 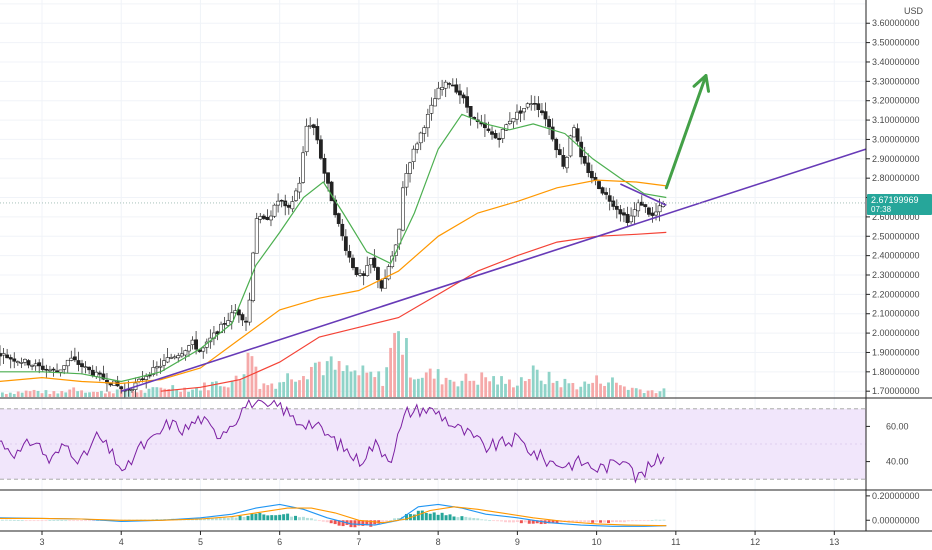 I want to click on x-tick-label: 12, so click(x=755, y=542).